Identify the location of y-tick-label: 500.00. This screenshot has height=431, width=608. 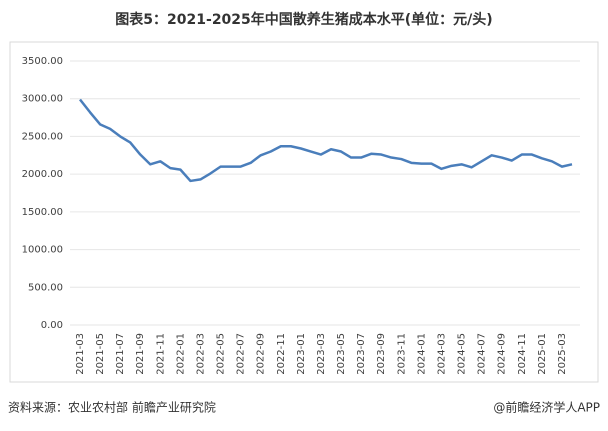
(45, 287).